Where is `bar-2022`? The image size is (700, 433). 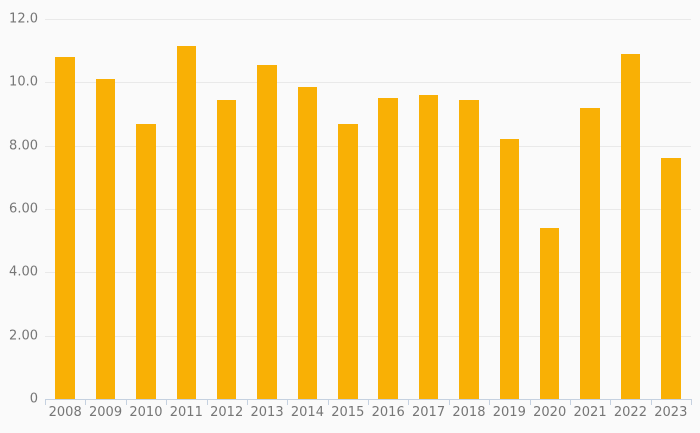
bar-2022 is located at coordinates (630, 226).